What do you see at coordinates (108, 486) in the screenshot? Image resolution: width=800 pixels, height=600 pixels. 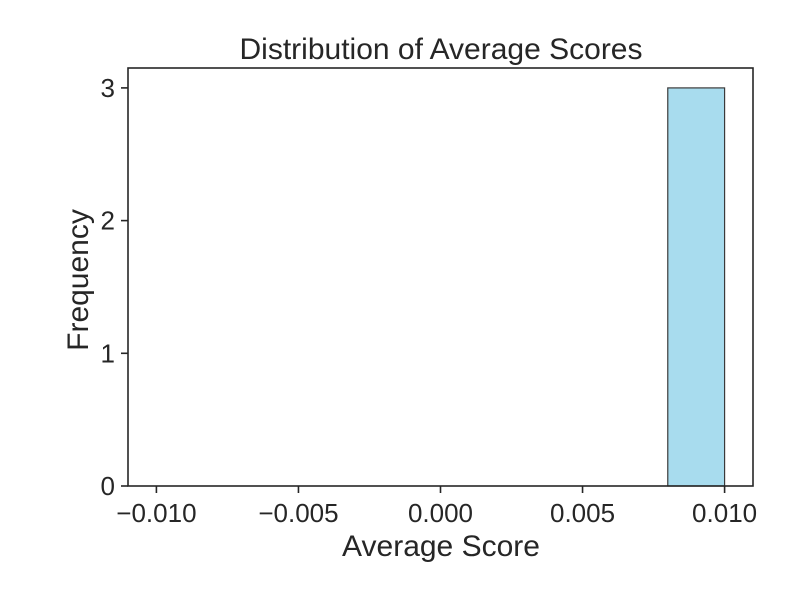 I see `y-tick-label: 0` at bounding box center [108, 486].